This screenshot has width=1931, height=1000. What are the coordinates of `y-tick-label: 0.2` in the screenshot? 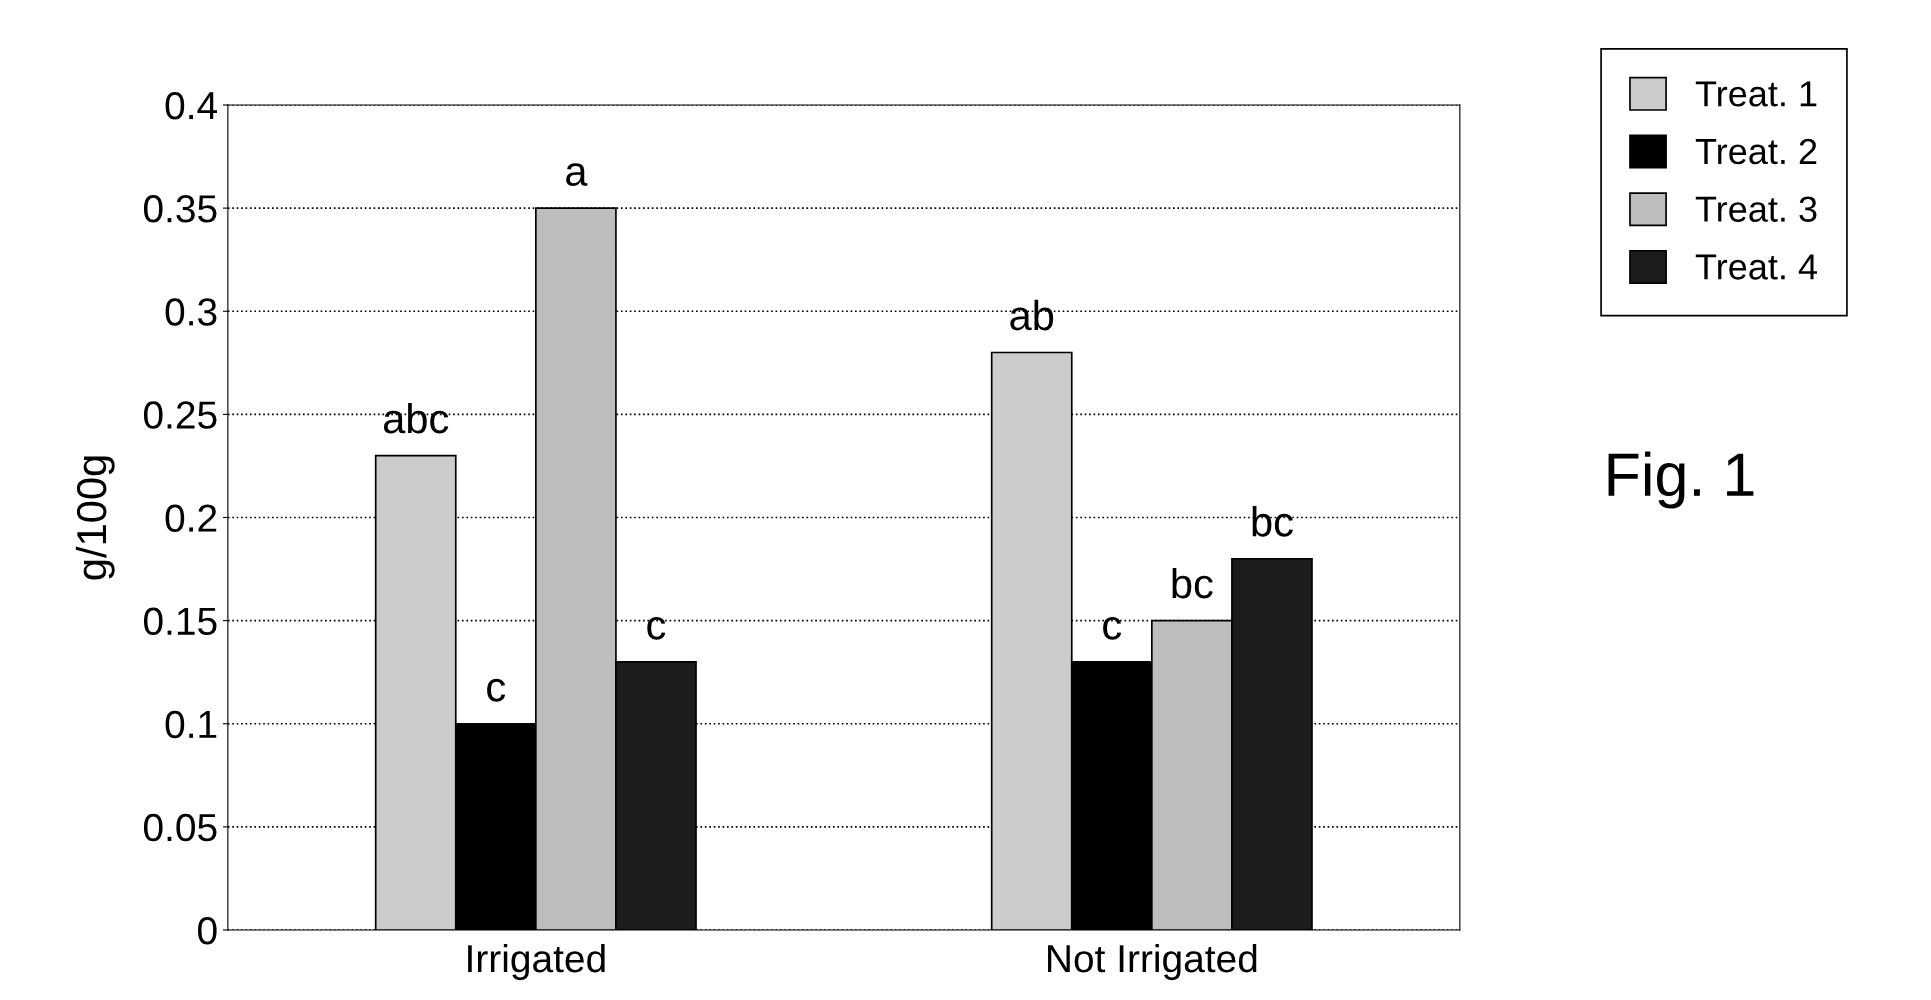 It's located at (191, 518).